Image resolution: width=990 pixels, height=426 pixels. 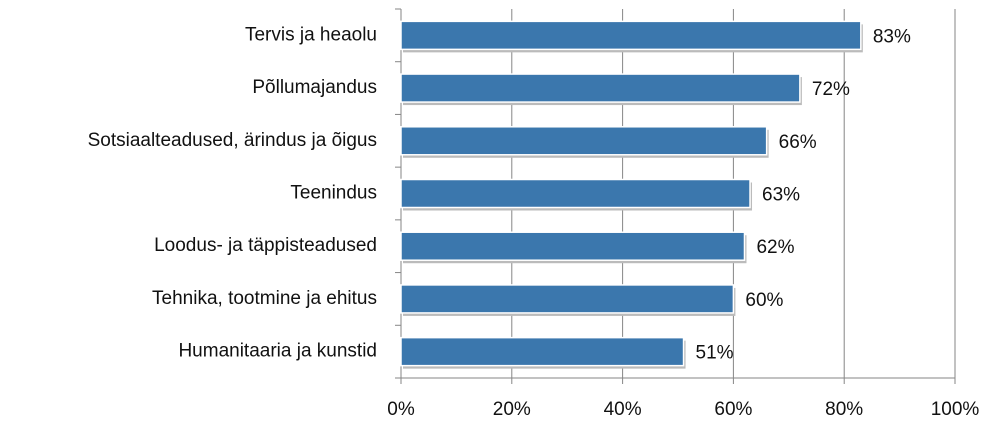 What do you see at coordinates (781, 195) in the screenshot?
I see `value-label: 63%` at bounding box center [781, 195].